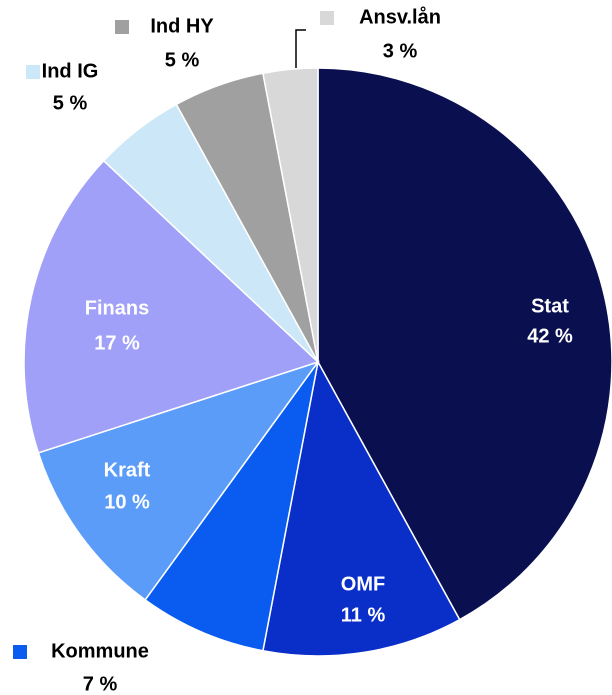 The height and width of the screenshot is (695, 612). I want to click on category-label: OMF, so click(363, 584).